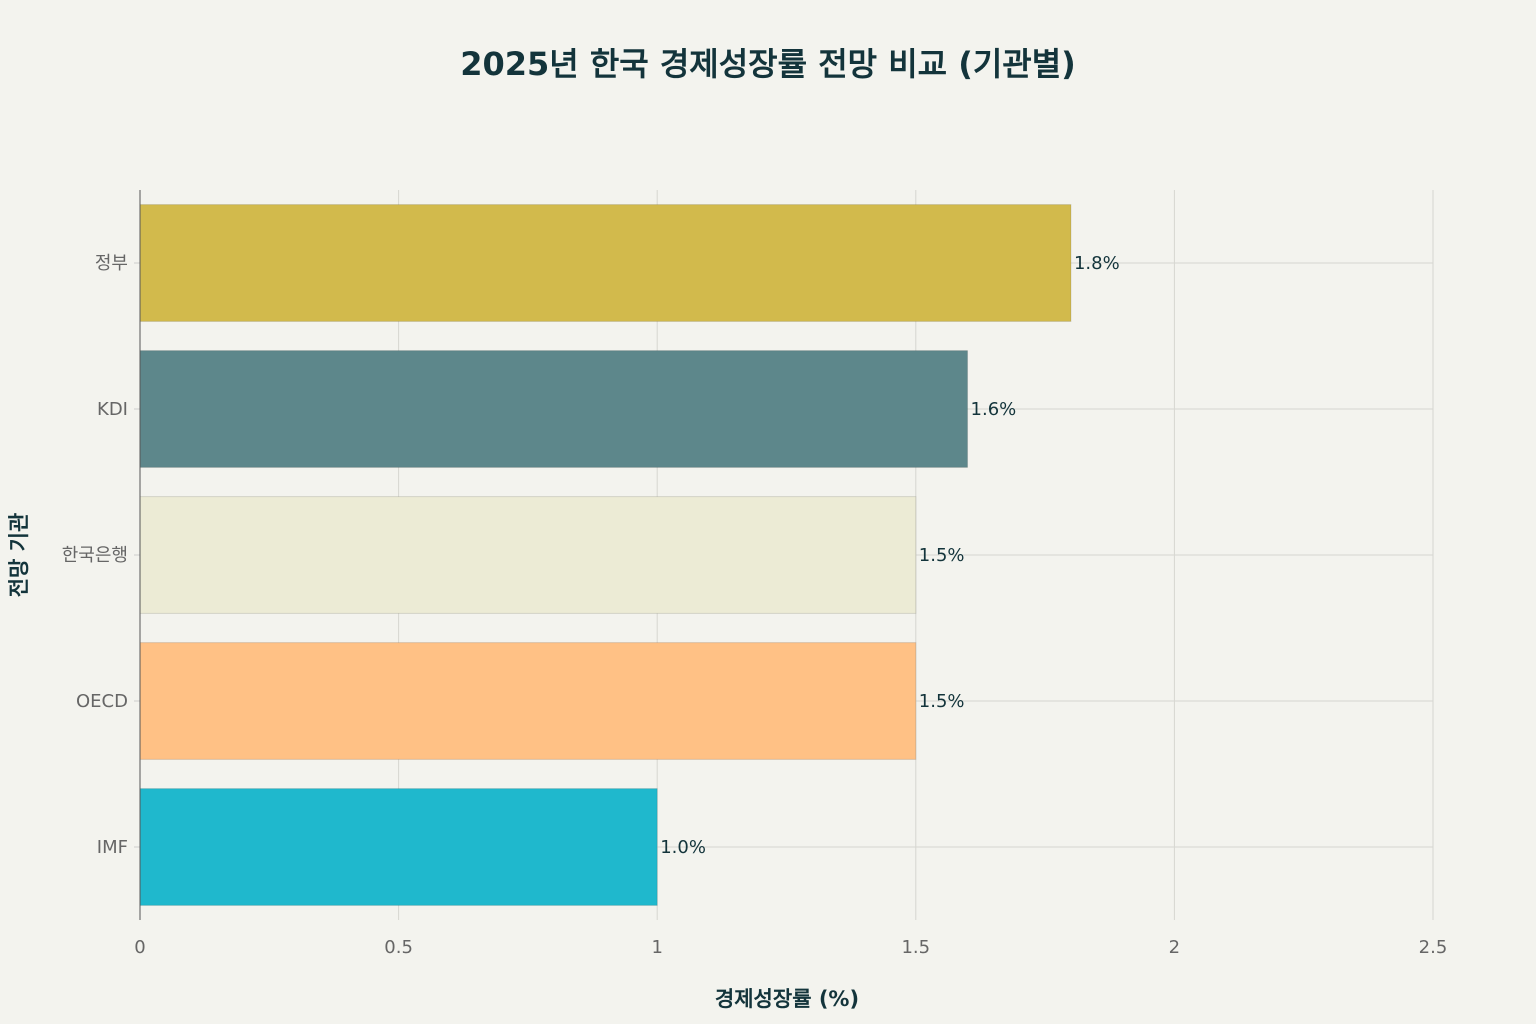 The height and width of the screenshot is (1024, 1536). Describe the element at coordinates (656, 947) in the screenshot. I see `x-tick-label: 1` at that location.